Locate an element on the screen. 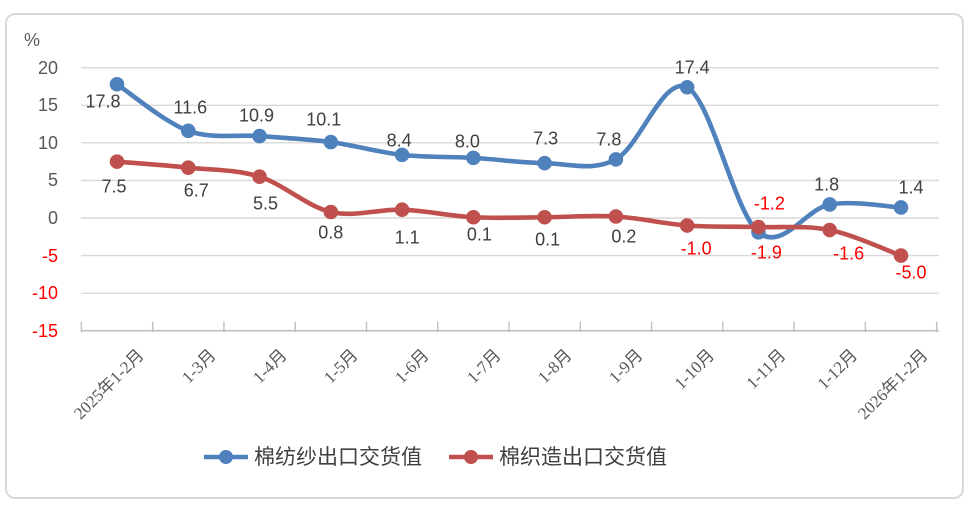  yarn-data-label: 7.8 is located at coordinates (609, 139).